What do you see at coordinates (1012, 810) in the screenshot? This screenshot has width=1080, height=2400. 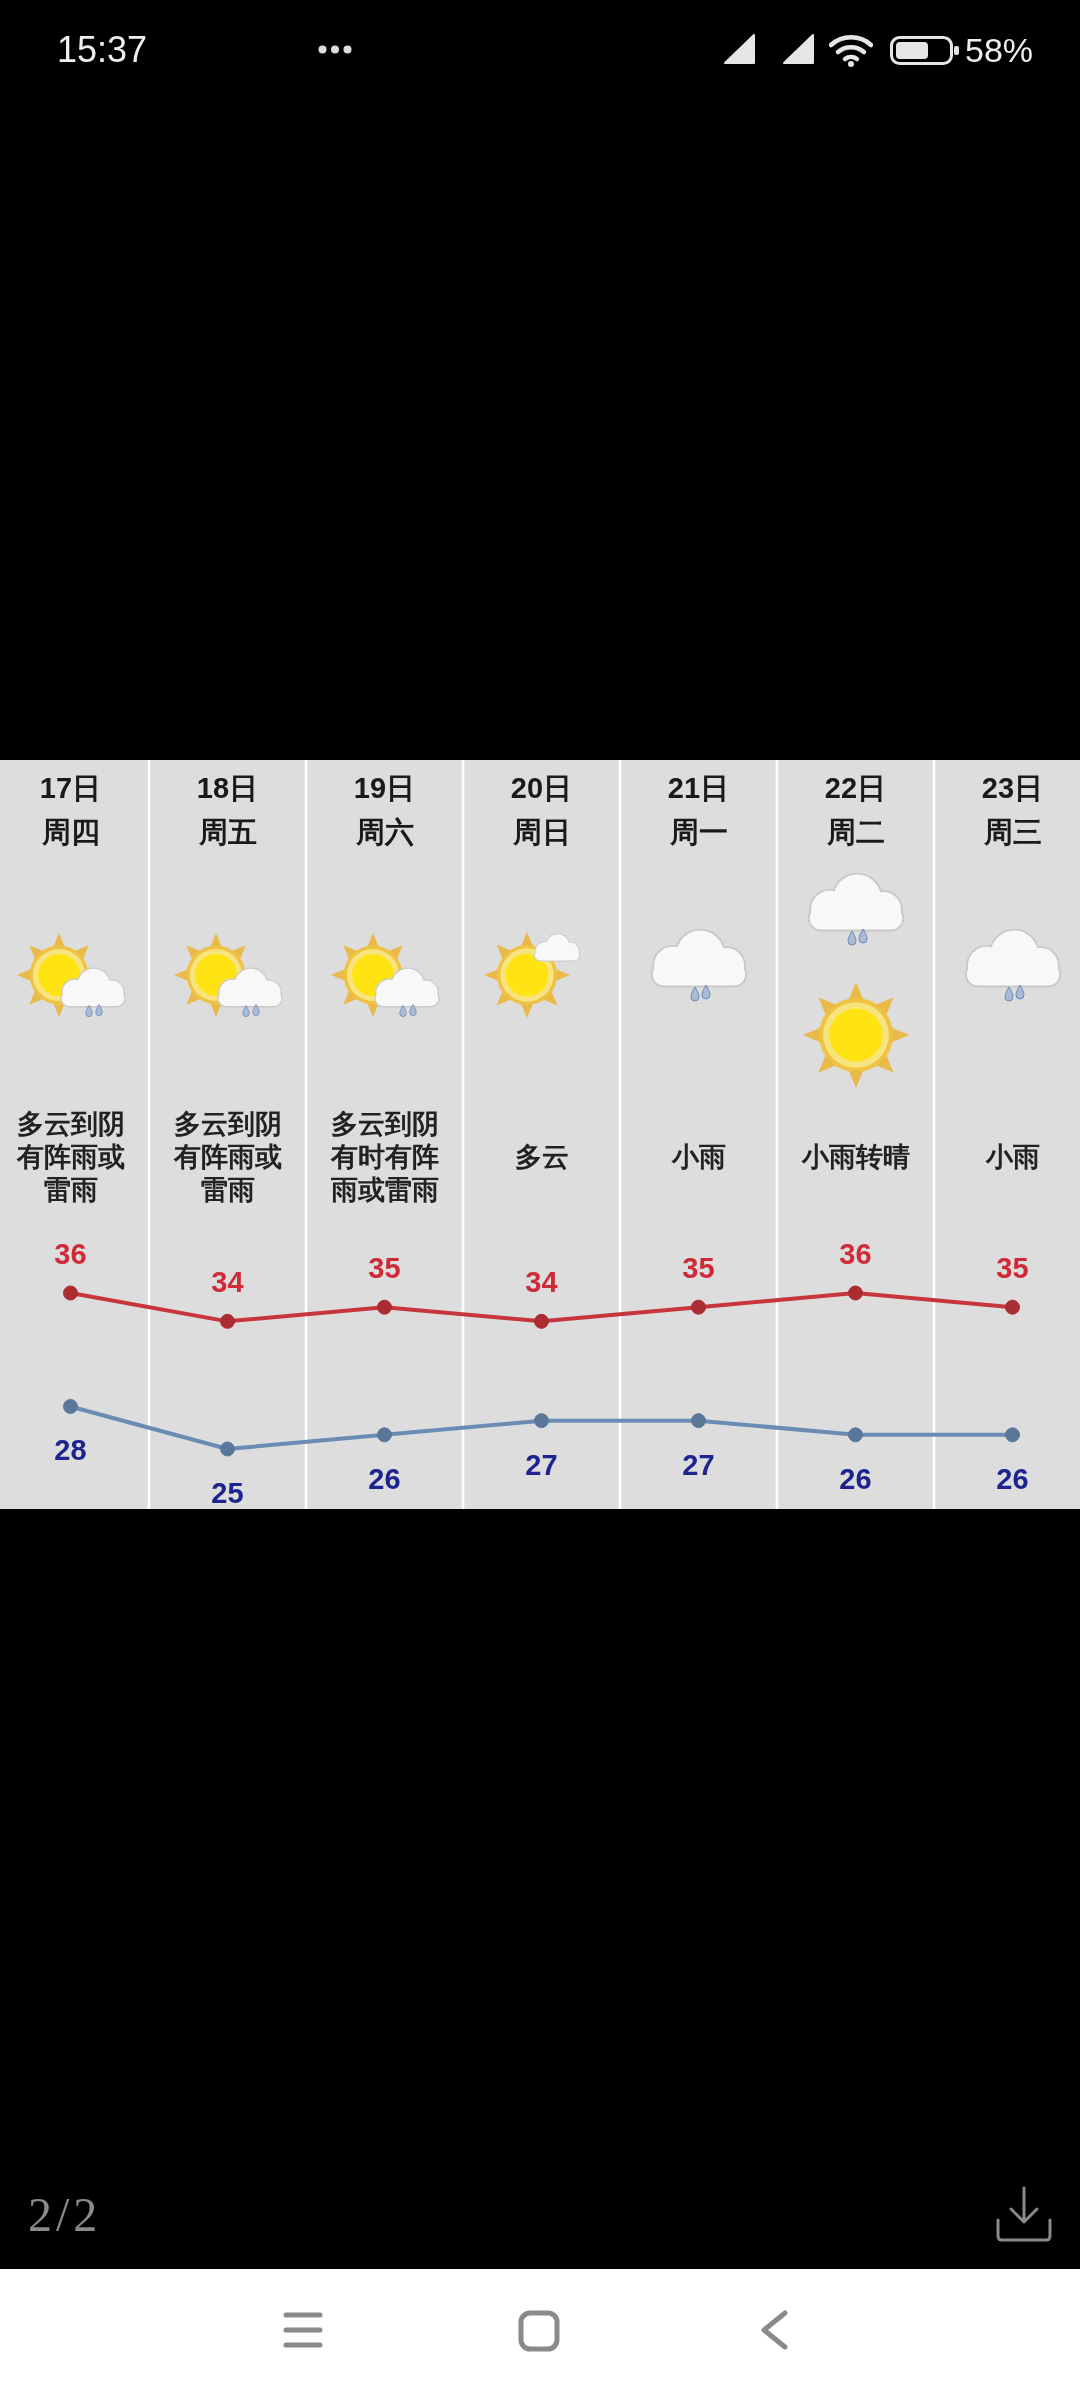 I see `x-tick-label: 23日周三` at bounding box center [1012, 810].